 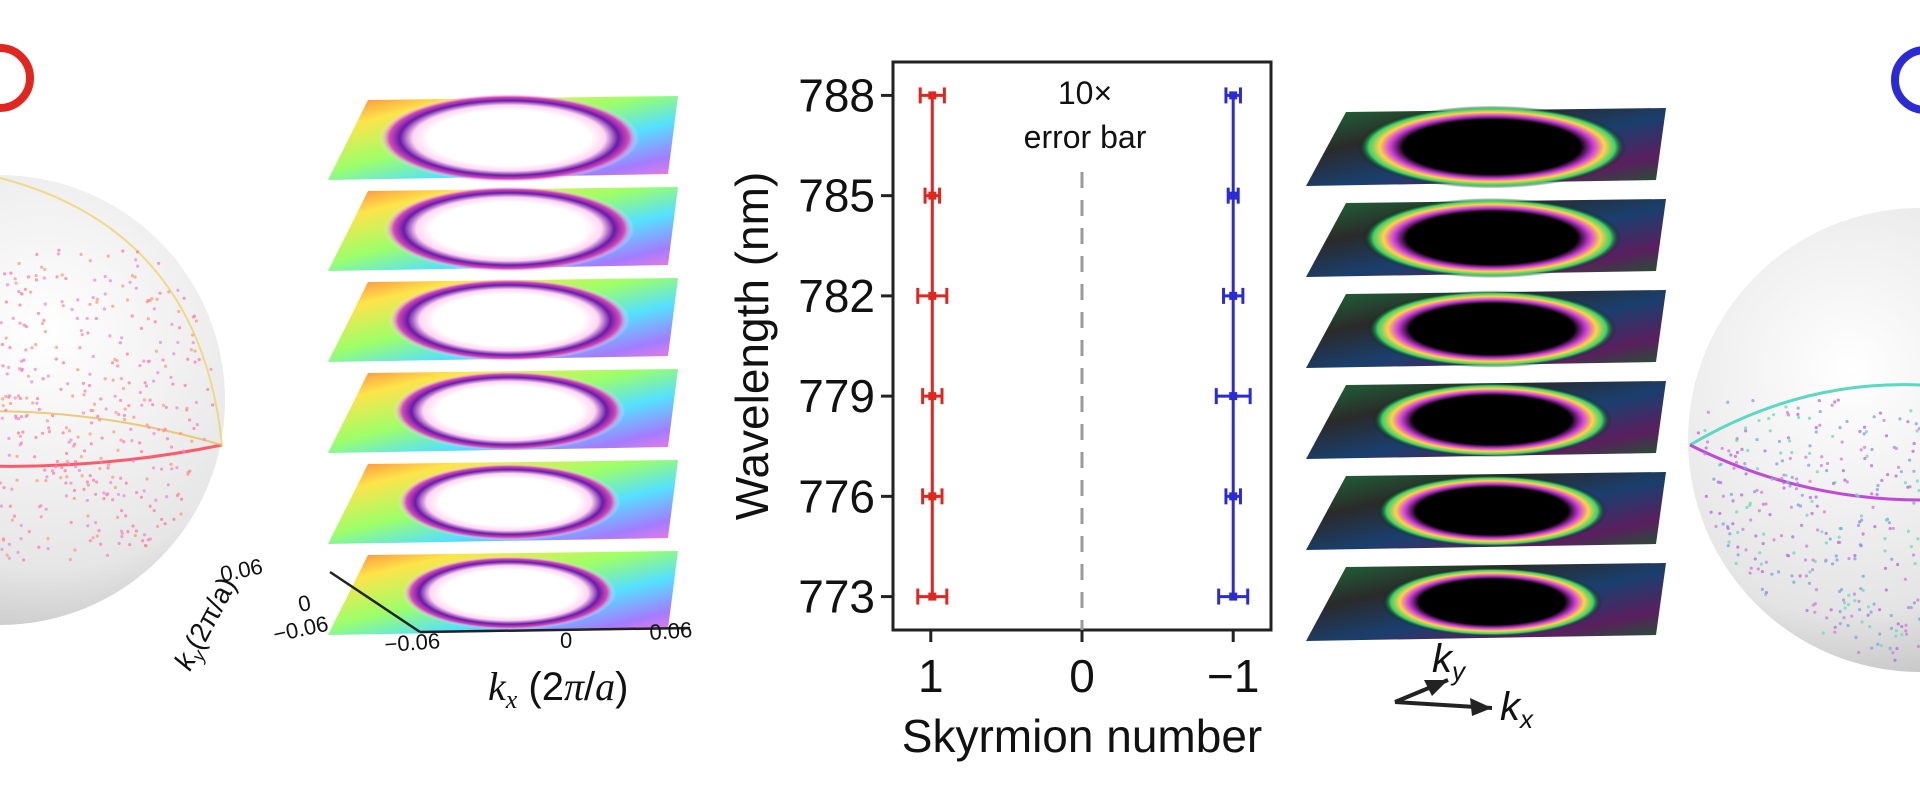 I want to click on y-tick-label: 776, so click(x=836, y=496).